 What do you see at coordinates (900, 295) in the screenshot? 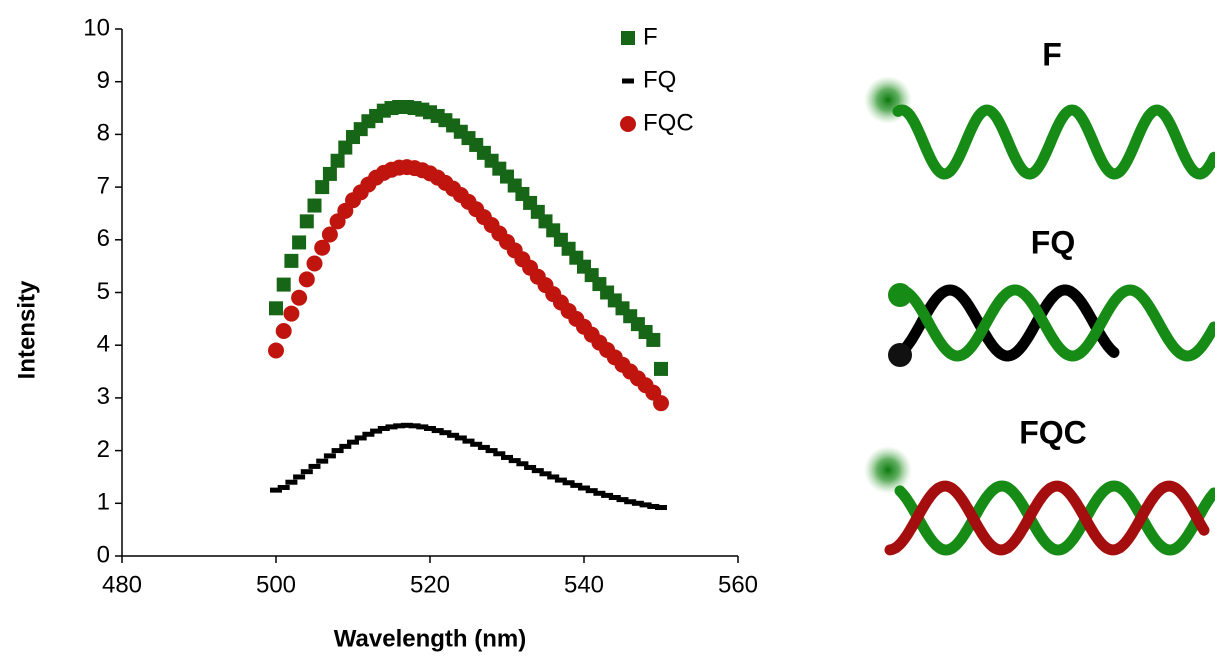
I see `fluorophore` at bounding box center [900, 295].